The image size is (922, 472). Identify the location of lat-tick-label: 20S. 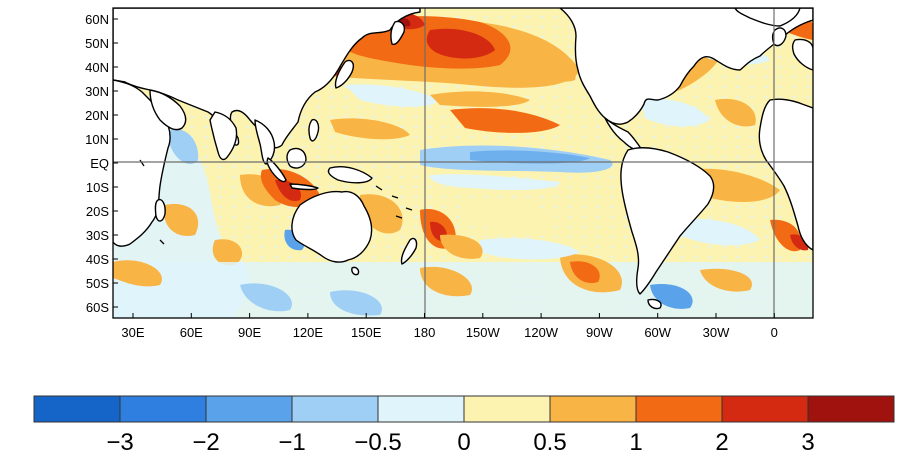
(97, 211).